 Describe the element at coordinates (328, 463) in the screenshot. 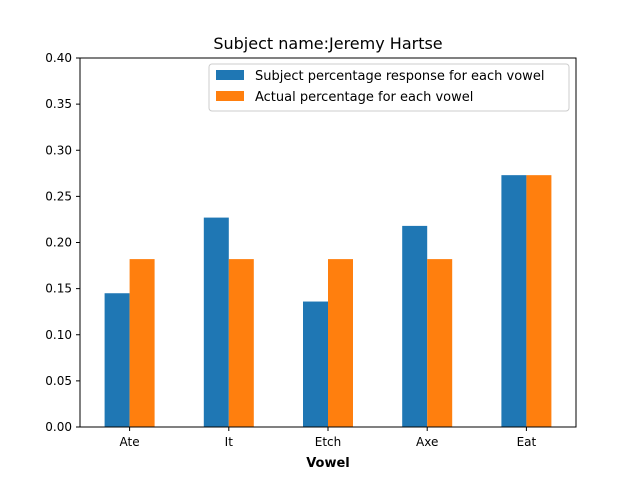

I see `x-axis-label: Vowel` at that location.